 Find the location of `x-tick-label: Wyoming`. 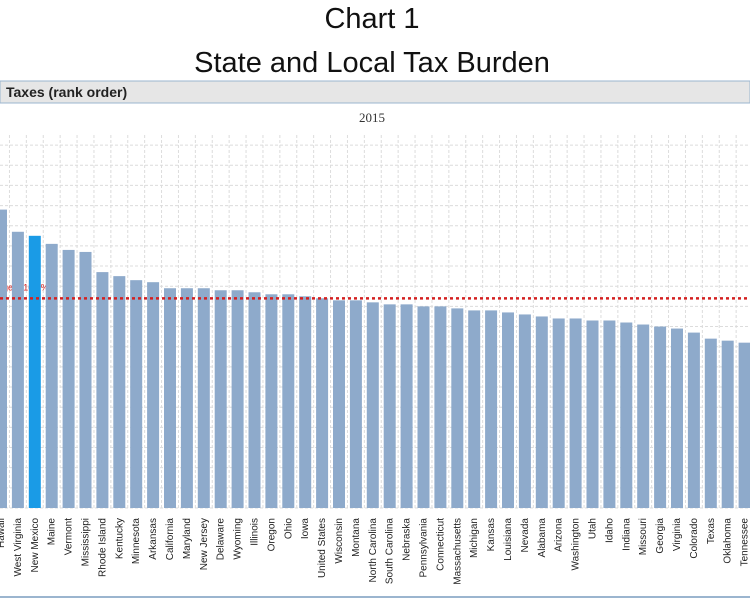

x-tick-label: Wyoming is located at coordinates (238, 539).